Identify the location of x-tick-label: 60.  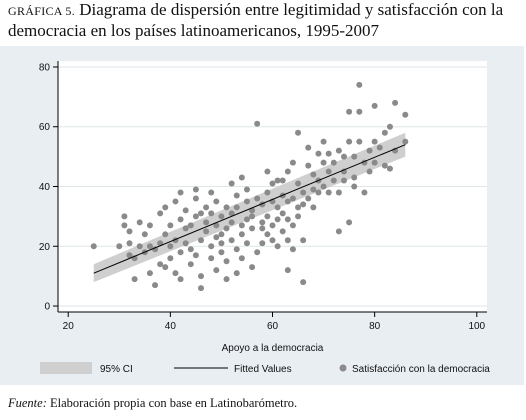
(273, 326).